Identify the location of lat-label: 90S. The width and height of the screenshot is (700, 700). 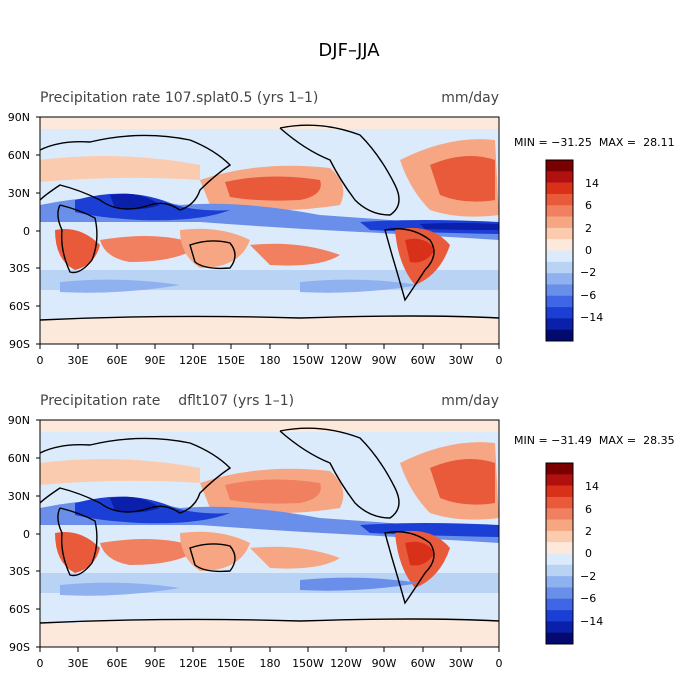
(19, 344).